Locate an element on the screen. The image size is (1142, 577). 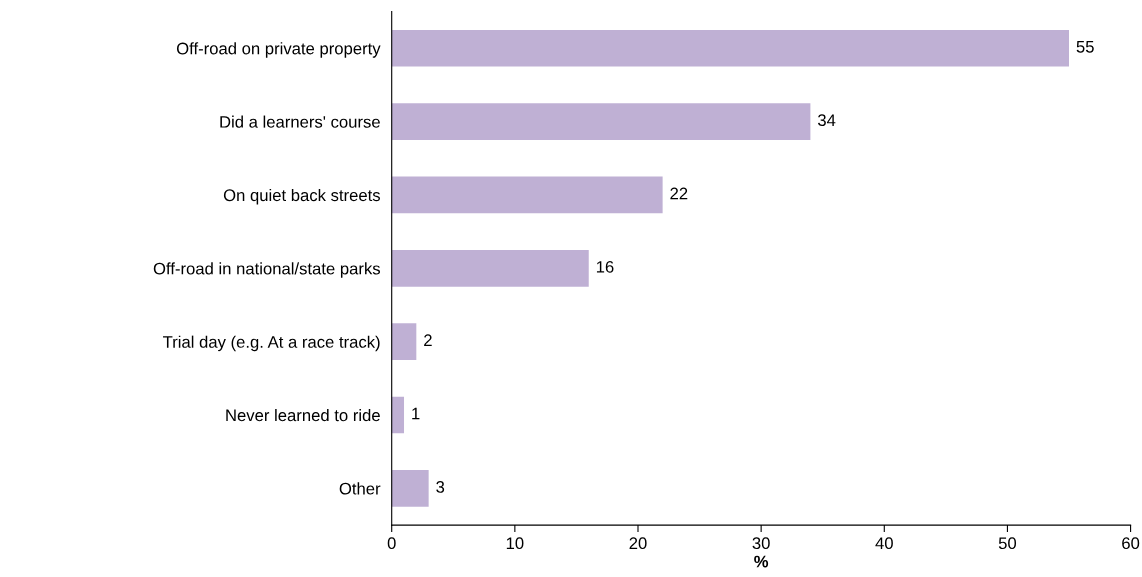
y-tick-label: Did a learners' course is located at coordinates (300, 121).